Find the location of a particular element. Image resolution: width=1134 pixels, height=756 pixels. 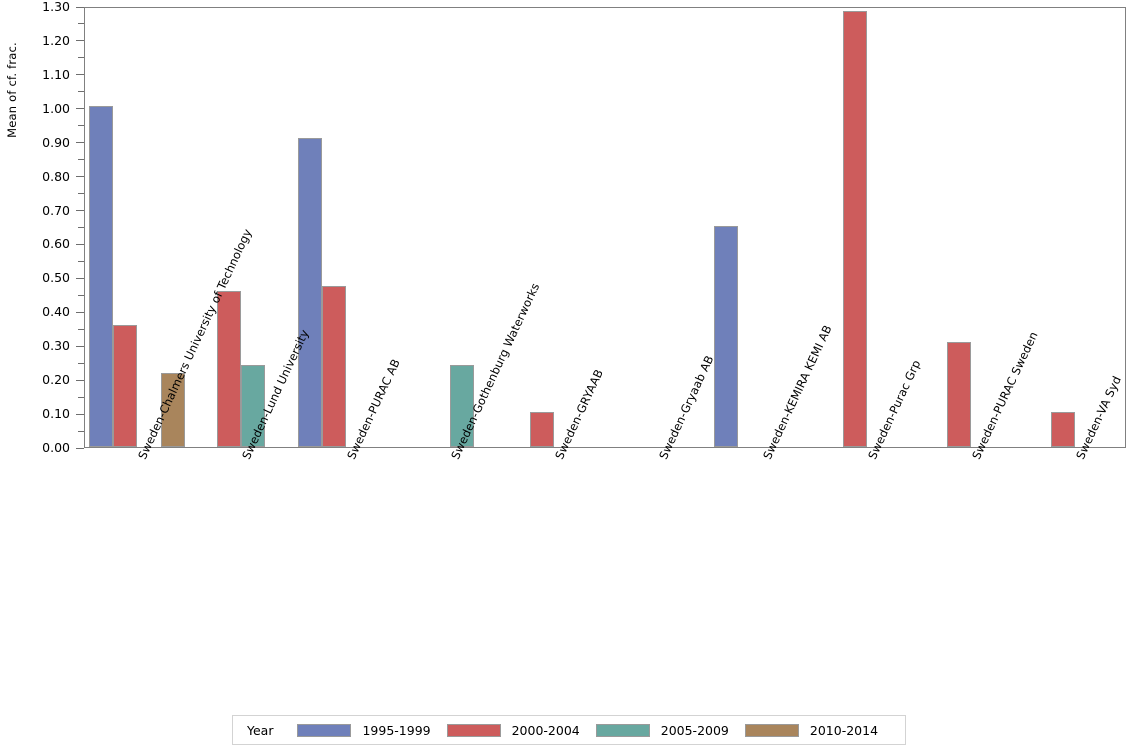

legend-item: 2000-2004 is located at coordinates (513, 730).